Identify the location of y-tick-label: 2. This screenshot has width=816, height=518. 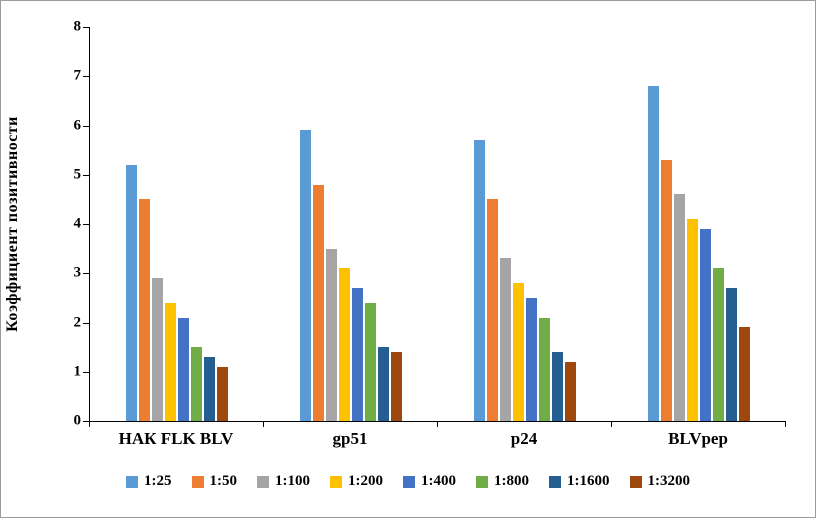
(77, 322).